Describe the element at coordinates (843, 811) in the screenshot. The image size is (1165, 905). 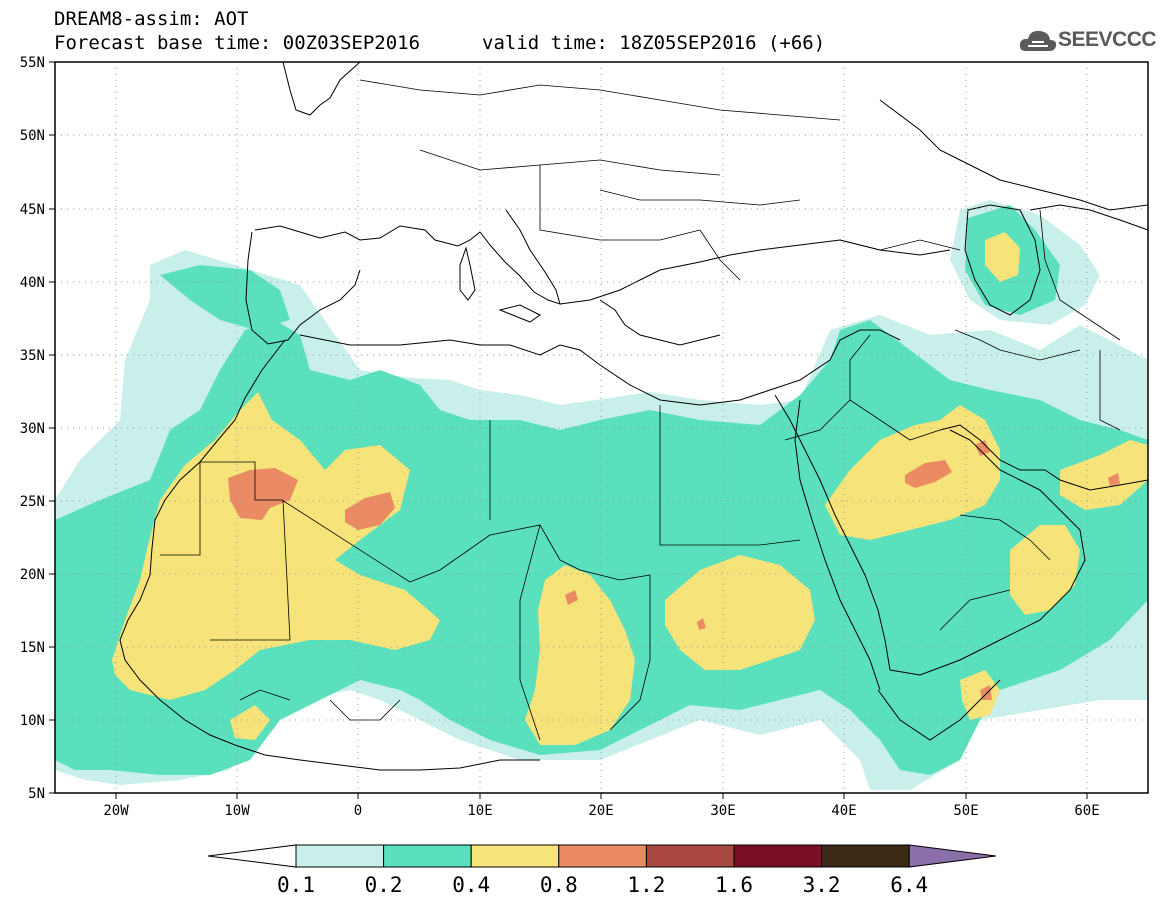
I see `lon-label: 40E` at that location.